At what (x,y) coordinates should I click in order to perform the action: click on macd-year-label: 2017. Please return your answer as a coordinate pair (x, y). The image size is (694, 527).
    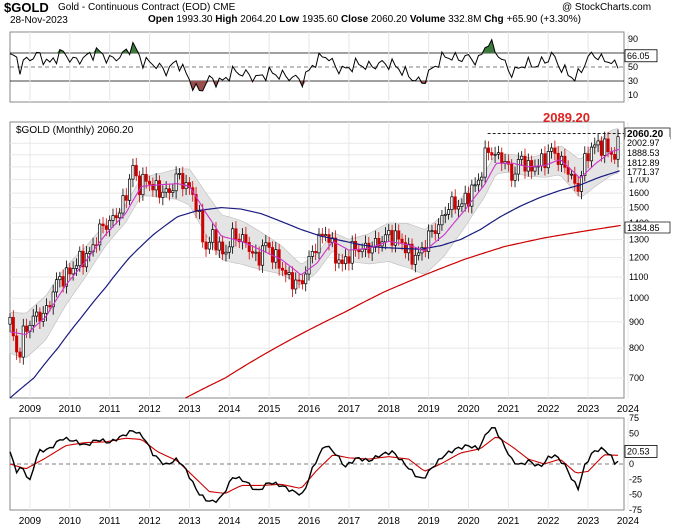
    Looking at the image, I should click on (349, 521).